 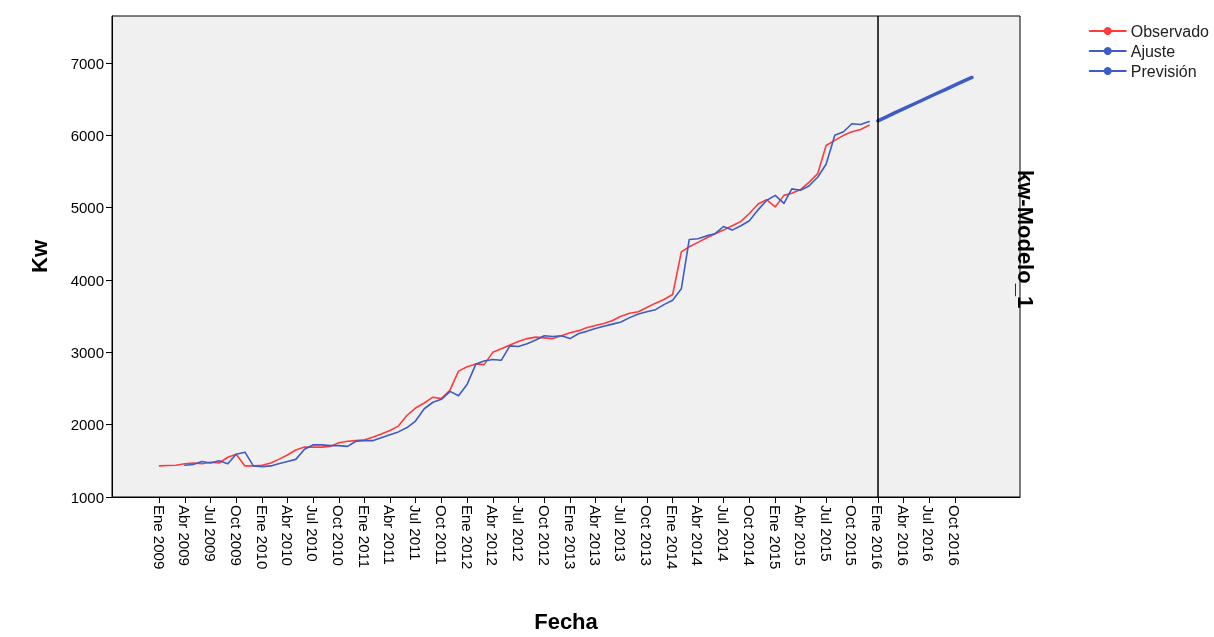 What do you see at coordinates (1170, 31) in the screenshot?
I see `legend-label: Observado` at bounding box center [1170, 31].